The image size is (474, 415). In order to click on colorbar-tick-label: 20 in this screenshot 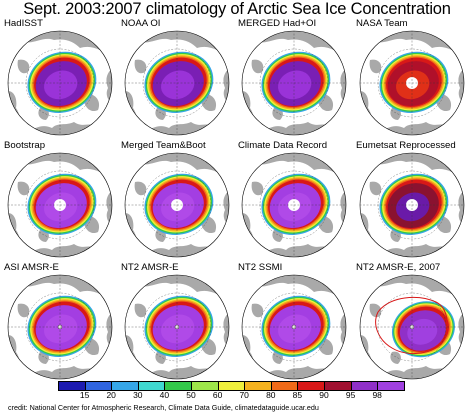, I will do `click(111, 395)`.